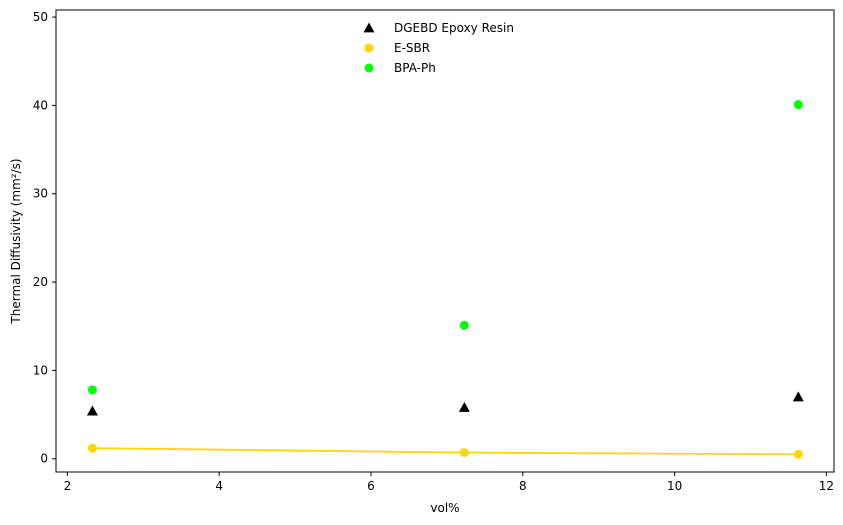  What do you see at coordinates (523, 486) in the screenshot?
I see `x-tick-label: 8` at bounding box center [523, 486].